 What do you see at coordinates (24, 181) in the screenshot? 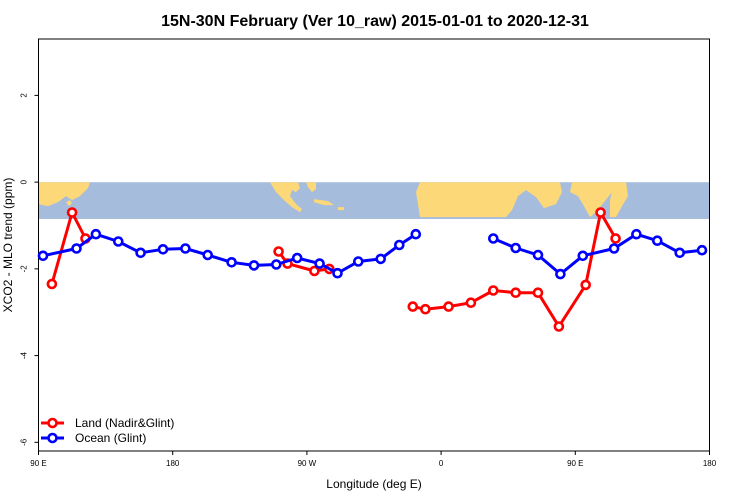
I see `y-tick-label: 0` at bounding box center [24, 181].